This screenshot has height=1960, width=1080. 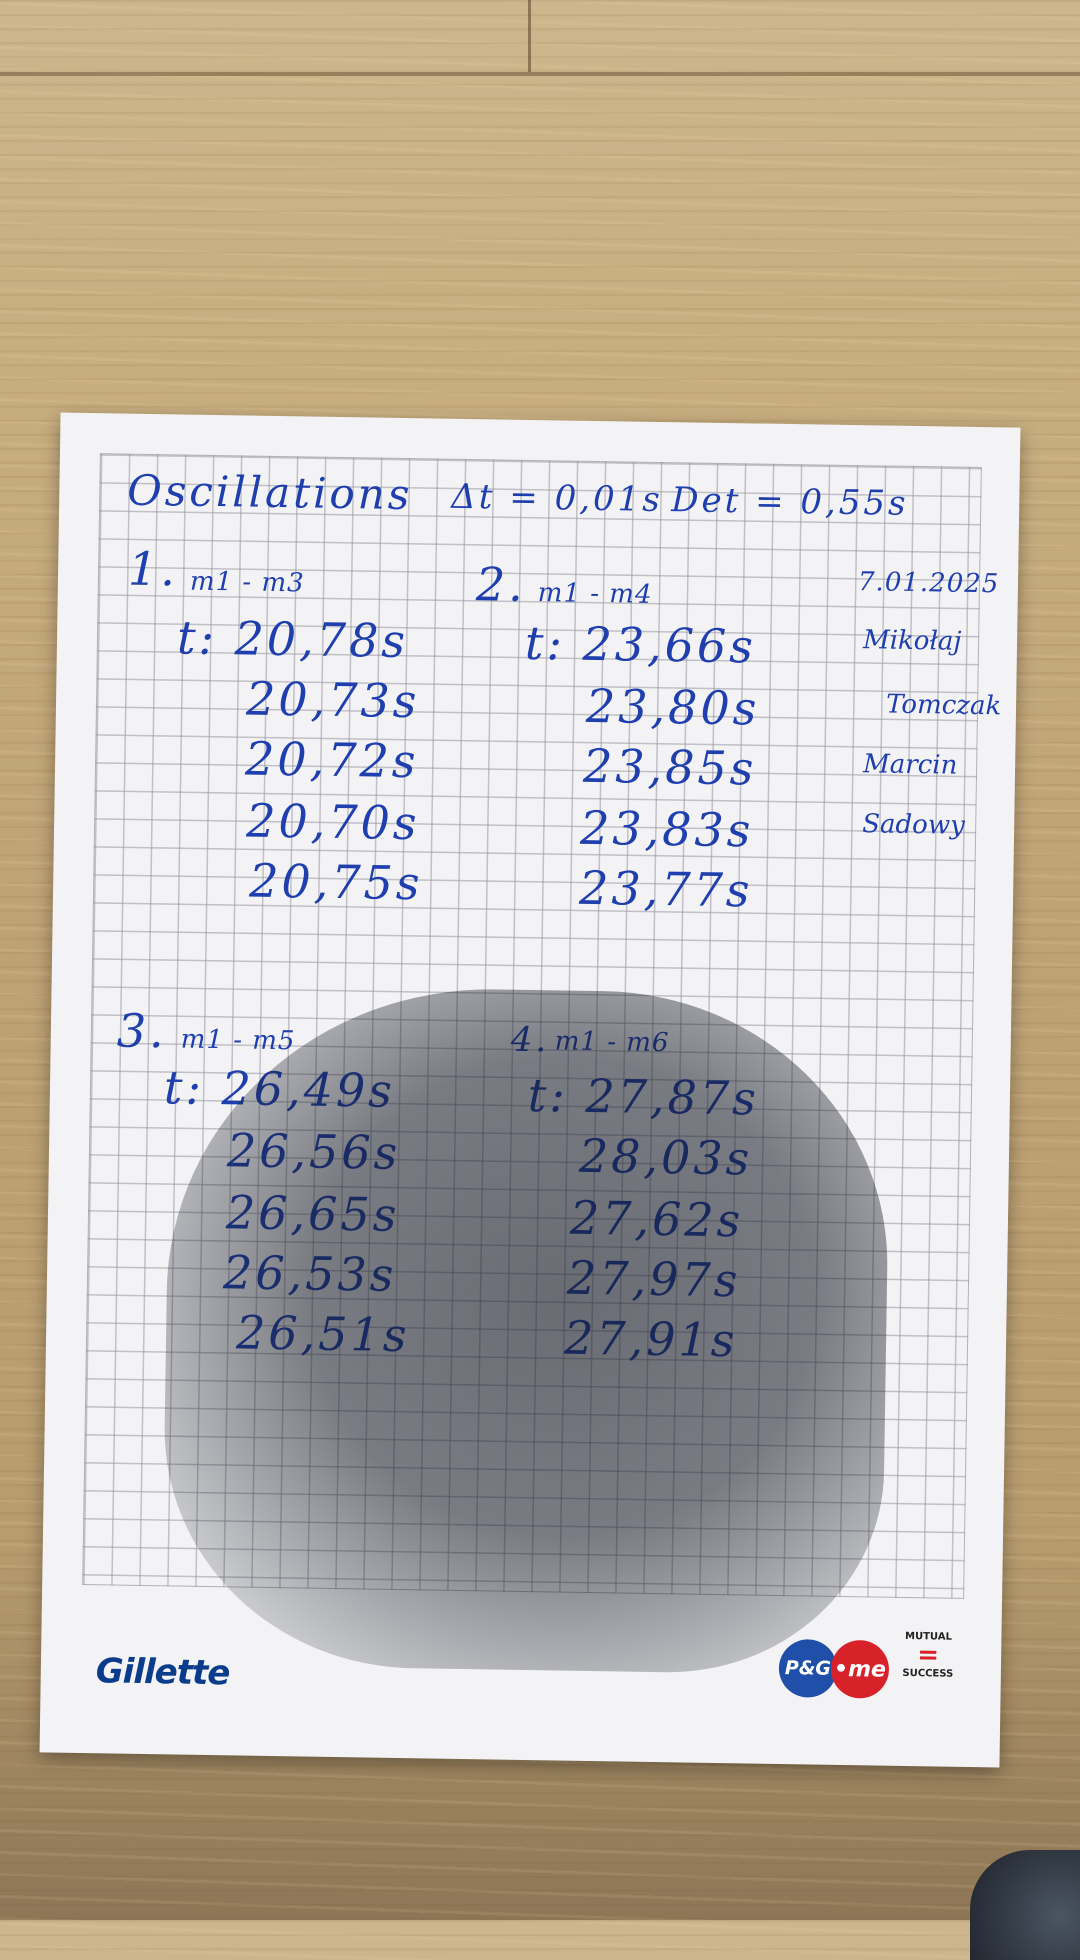 What do you see at coordinates (860, 1669) in the screenshot?
I see `me-logo: •me` at bounding box center [860, 1669].